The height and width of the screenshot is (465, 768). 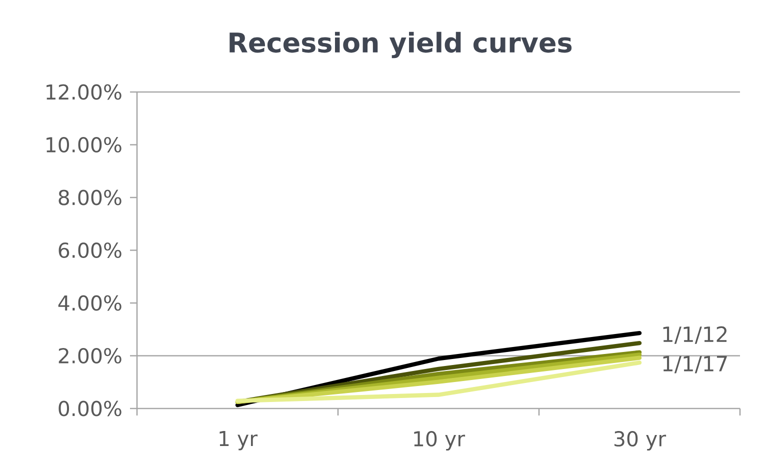 I want to click on y-tick-label: 8.00%, so click(x=90, y=198).